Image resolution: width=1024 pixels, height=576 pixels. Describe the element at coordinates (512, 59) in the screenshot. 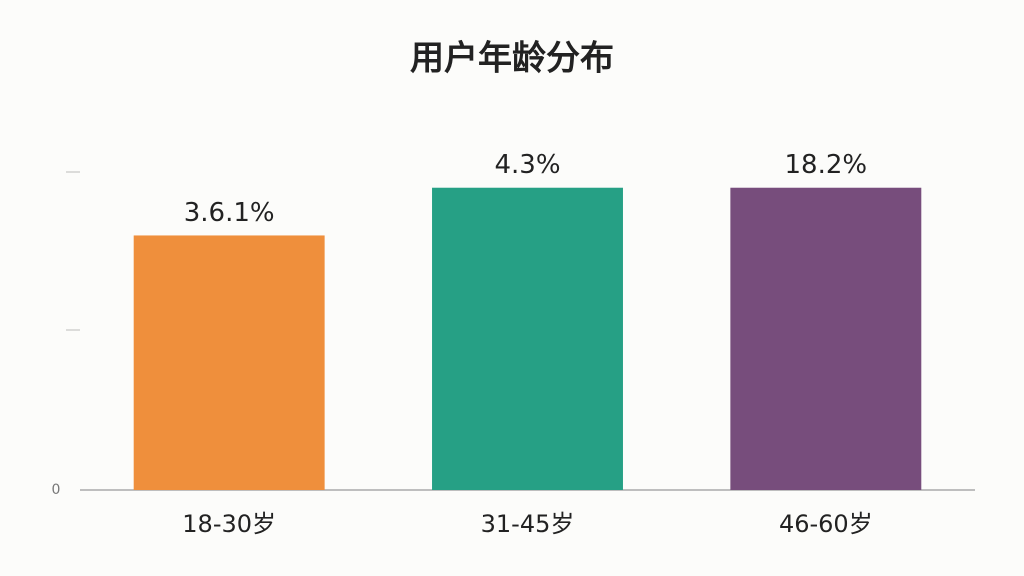

I see `chart-title: 用户年龄分布` at that location.